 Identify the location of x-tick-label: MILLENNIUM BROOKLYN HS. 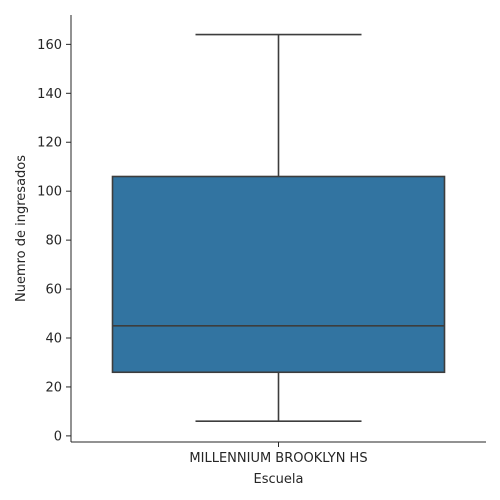
(278, 458).